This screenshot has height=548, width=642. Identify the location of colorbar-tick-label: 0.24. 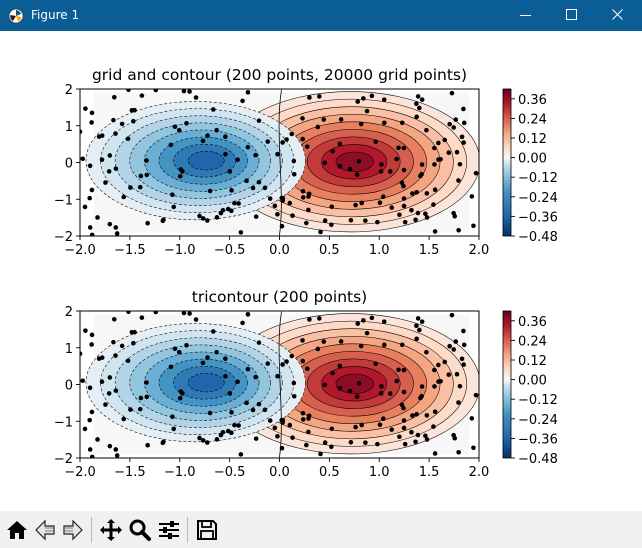
(532, 341).